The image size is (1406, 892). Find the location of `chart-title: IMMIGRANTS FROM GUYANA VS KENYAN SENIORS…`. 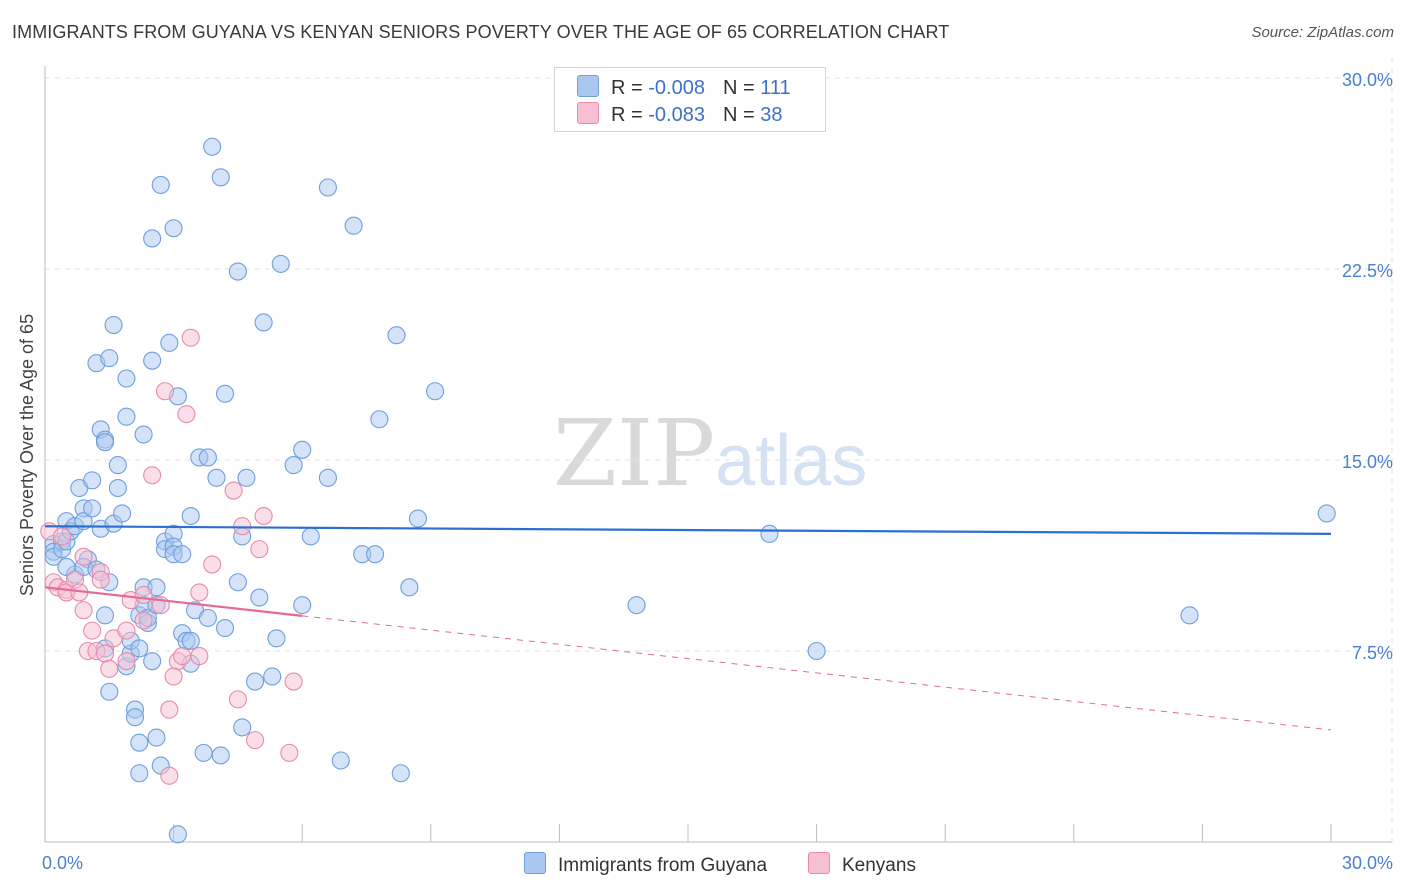

chart-title: IMMIGRANTS FROM GUYANA VS KENYAN SENIORS… is located at coordinates (481, 32).